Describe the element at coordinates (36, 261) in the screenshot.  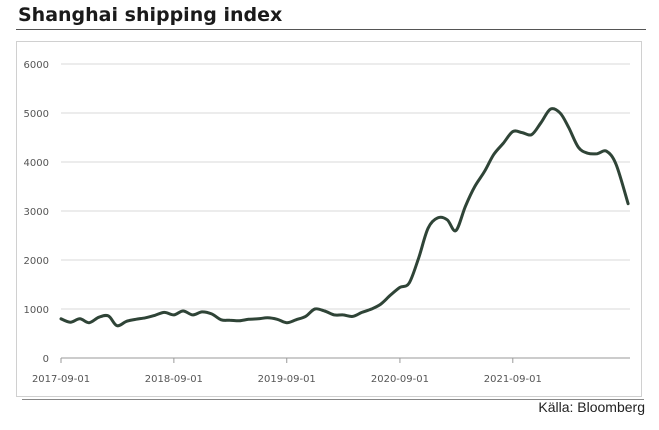
I see `y-tick-label: 2000` at that location.